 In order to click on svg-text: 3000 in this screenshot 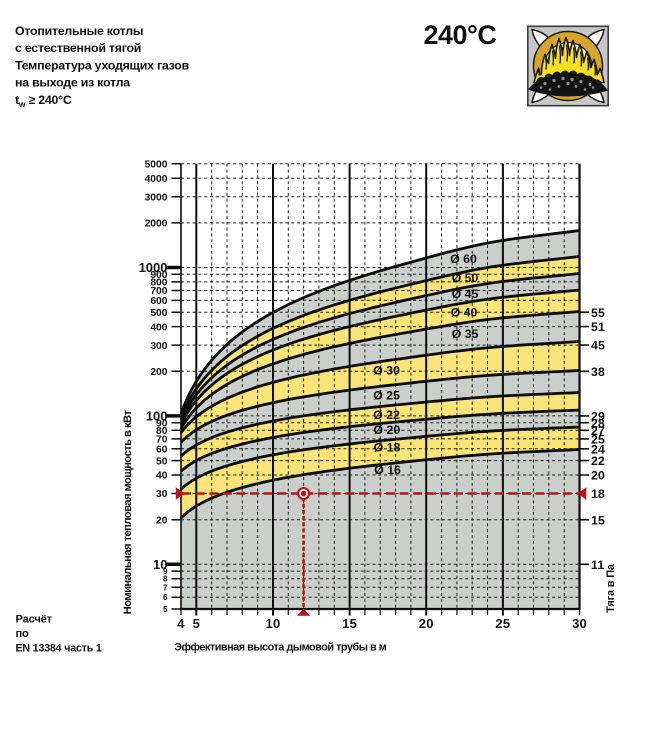, I will do `click(156, 197)`.